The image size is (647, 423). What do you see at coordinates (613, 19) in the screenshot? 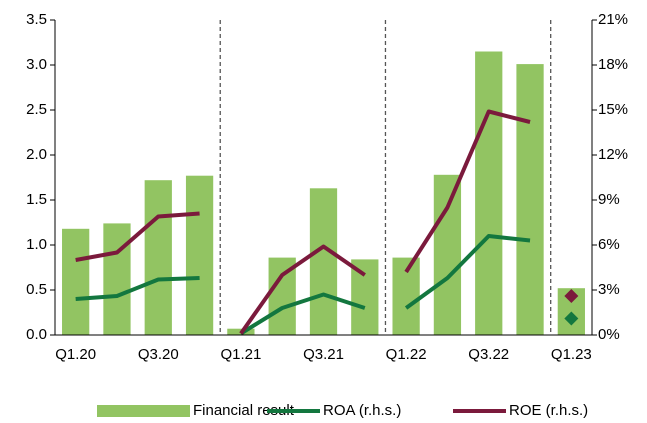
I see `y2-tick-label: 21%` at bounding box center [613, 19].